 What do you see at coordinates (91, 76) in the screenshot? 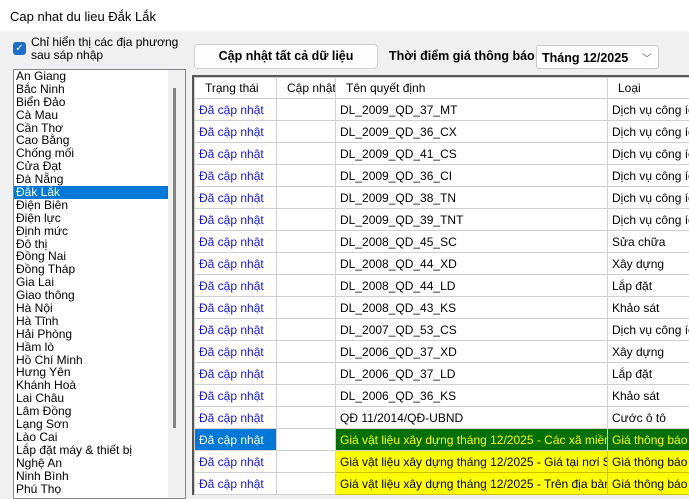
I see `province-item: An Giang` at bounding box center [91, 76].